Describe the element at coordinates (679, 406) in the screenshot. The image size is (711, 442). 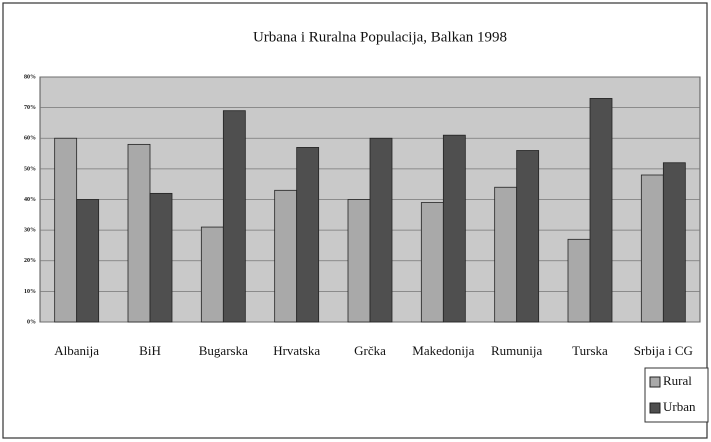
I see `legend-label: Urban` at that location.